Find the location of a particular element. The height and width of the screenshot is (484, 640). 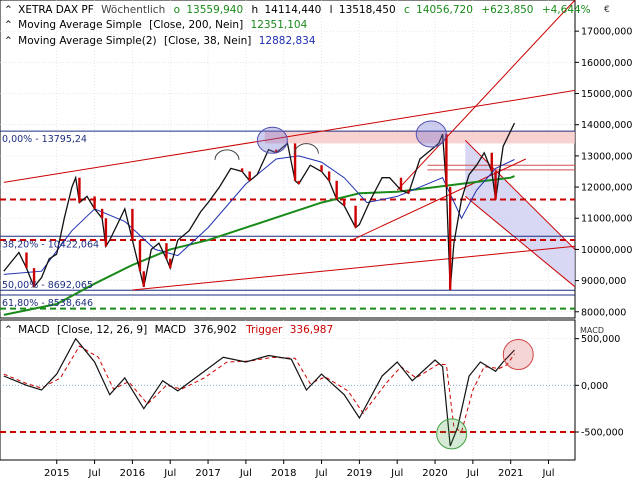

legend-sma200-glyph: ⌃ is located at coordinates (8, 25).